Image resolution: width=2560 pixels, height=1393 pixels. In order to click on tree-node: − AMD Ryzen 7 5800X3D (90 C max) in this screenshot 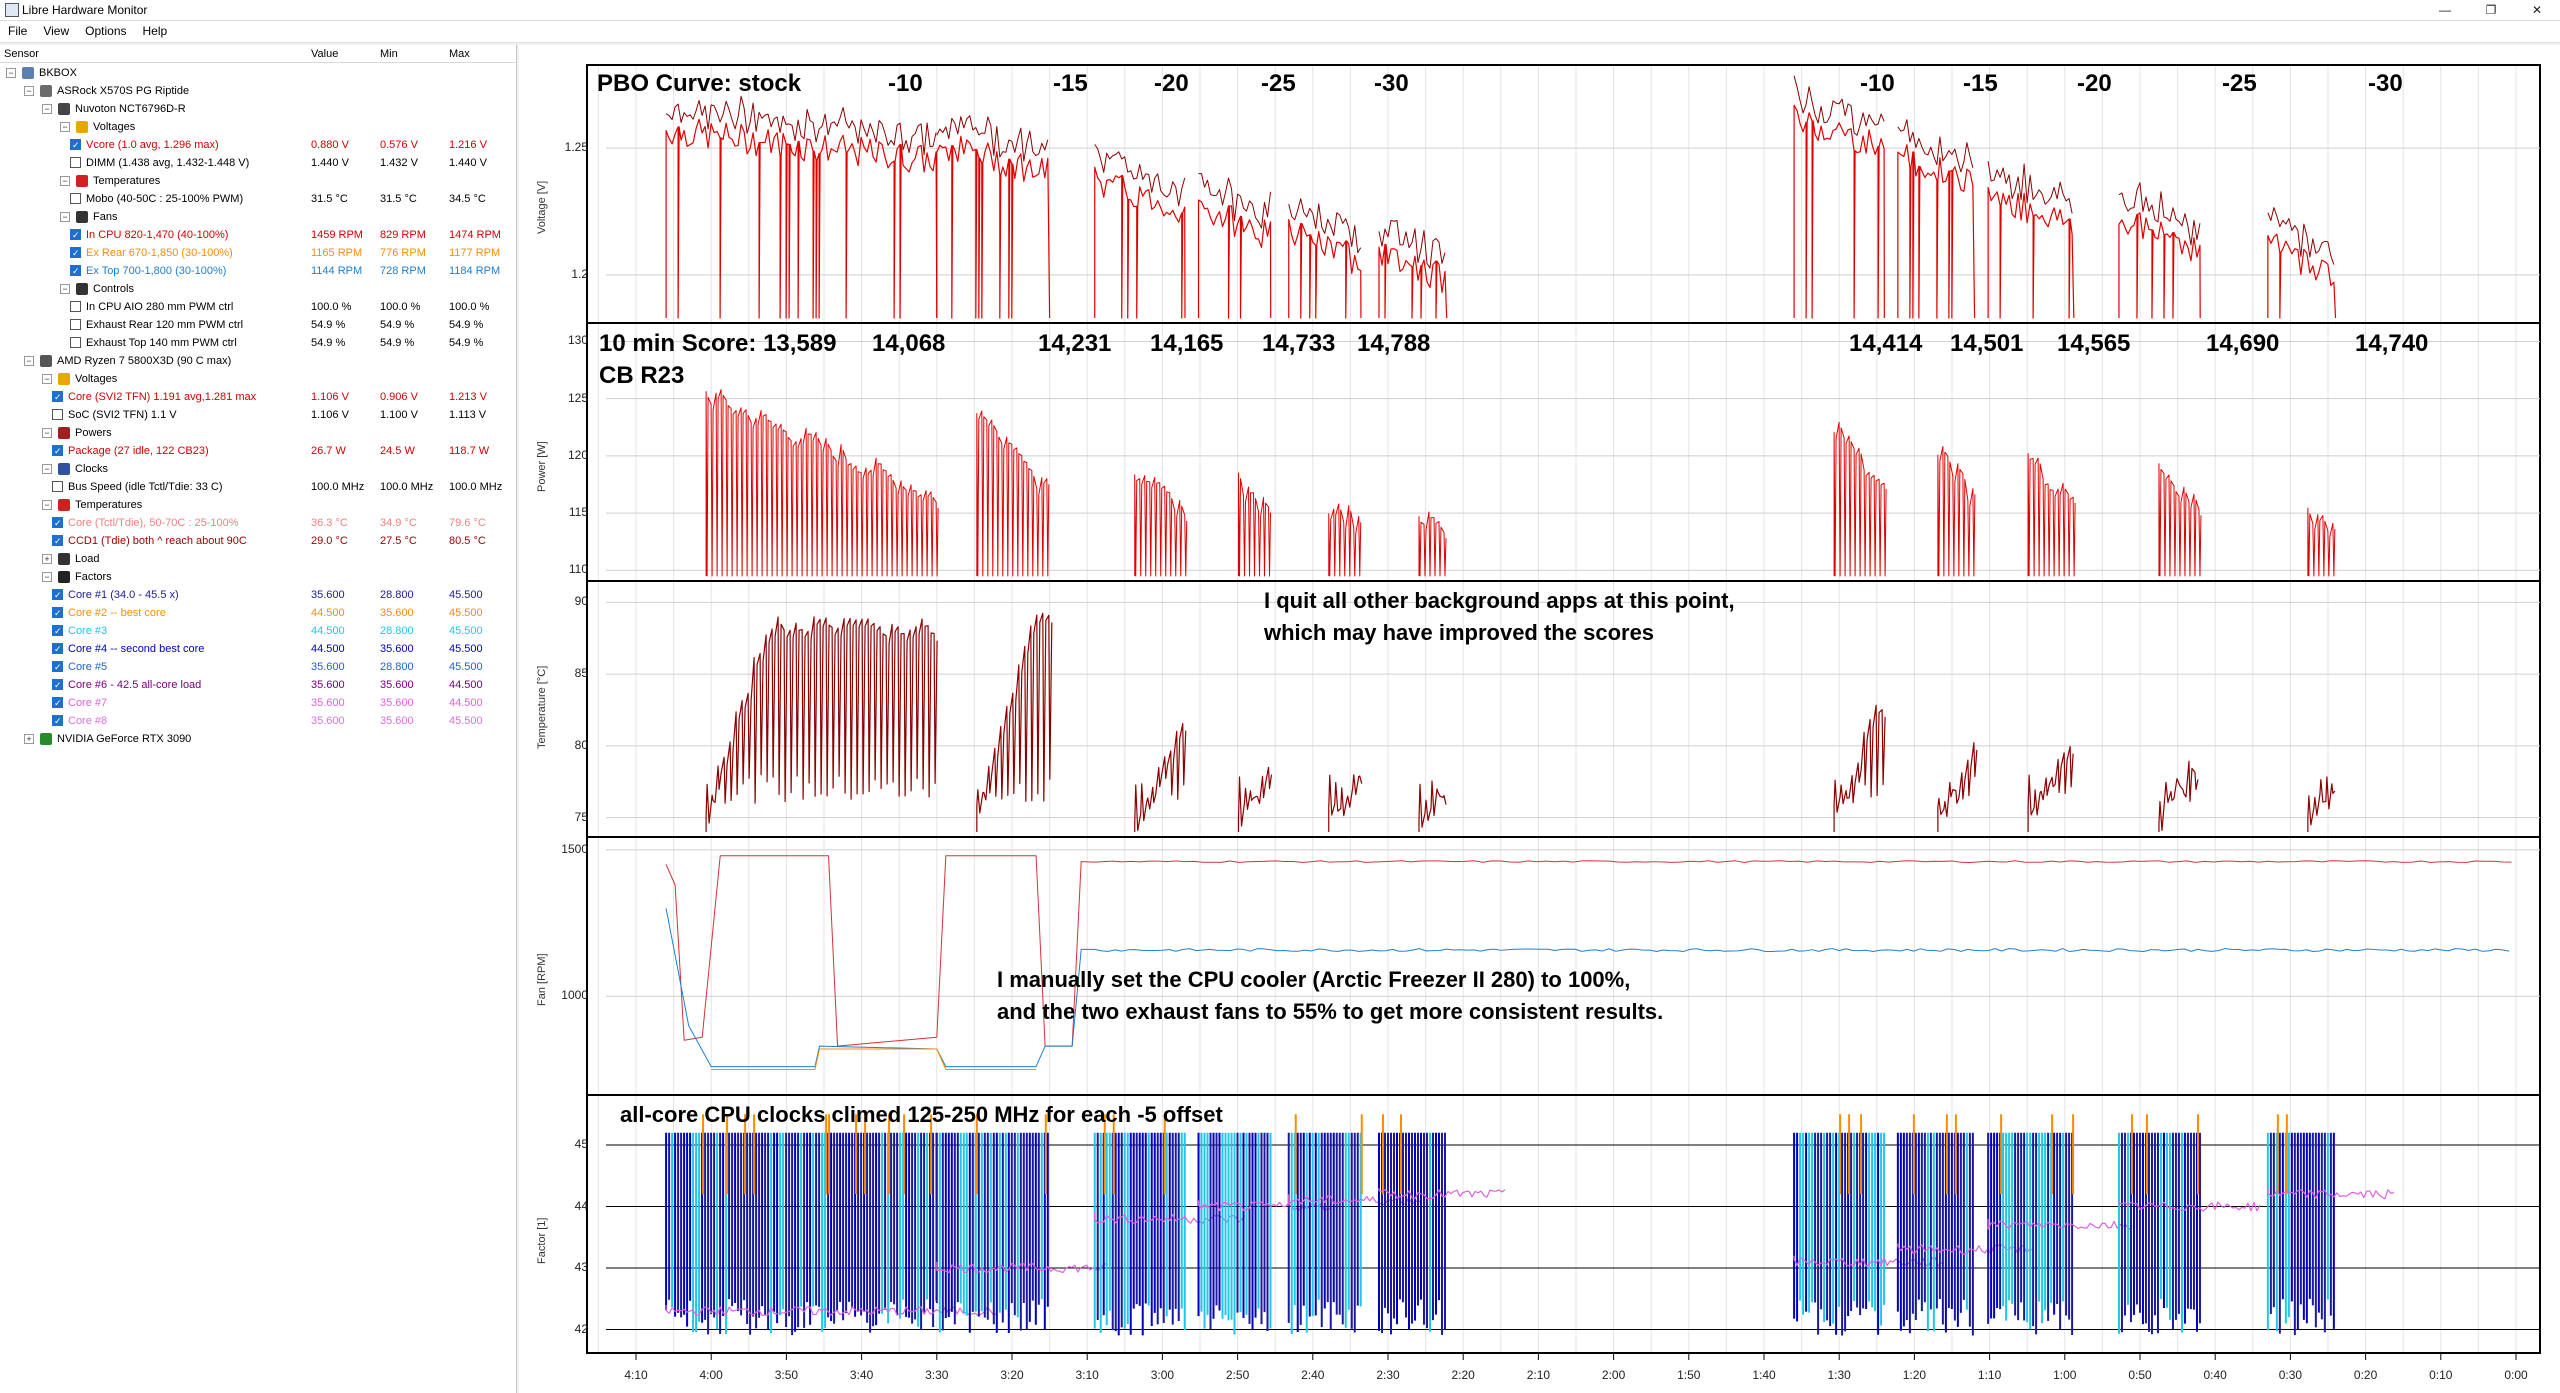, I will do `click(256, 361)`.